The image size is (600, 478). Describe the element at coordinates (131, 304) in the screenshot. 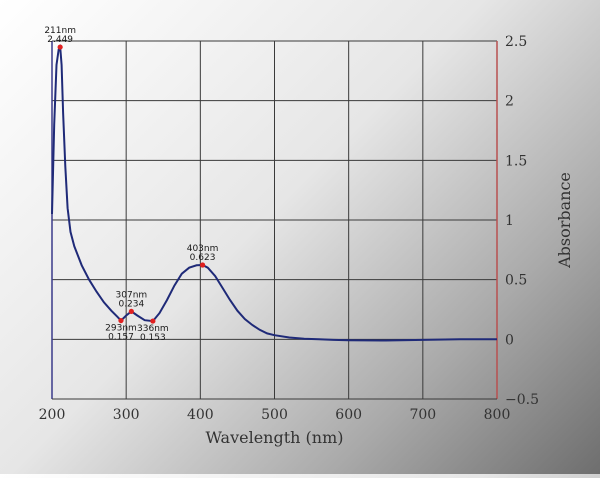

I see `peak-absorbance-label: 0.234` at that location.